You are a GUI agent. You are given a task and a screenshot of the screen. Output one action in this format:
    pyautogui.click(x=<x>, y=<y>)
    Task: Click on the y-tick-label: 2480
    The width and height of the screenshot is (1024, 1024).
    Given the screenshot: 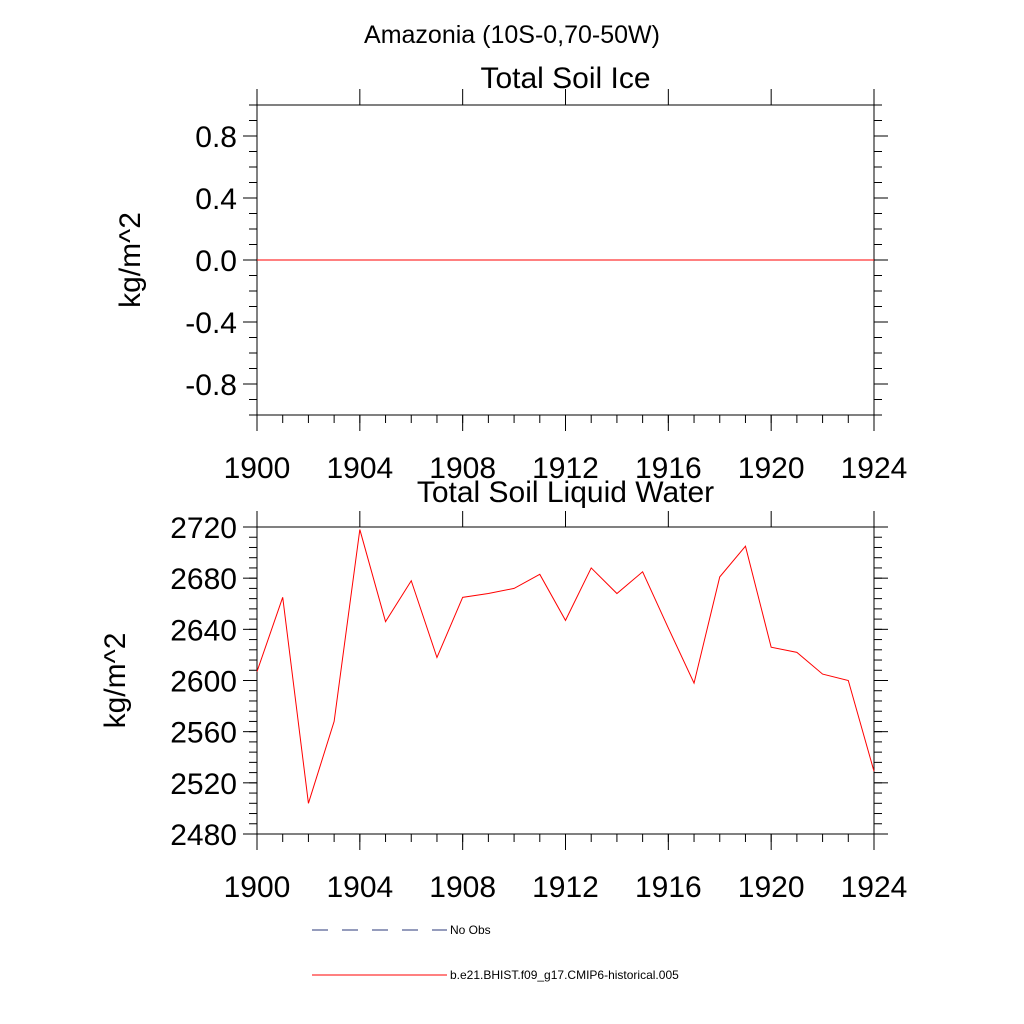 What is the action you would take?
    pyautogui.click(x=203, y=835)
    